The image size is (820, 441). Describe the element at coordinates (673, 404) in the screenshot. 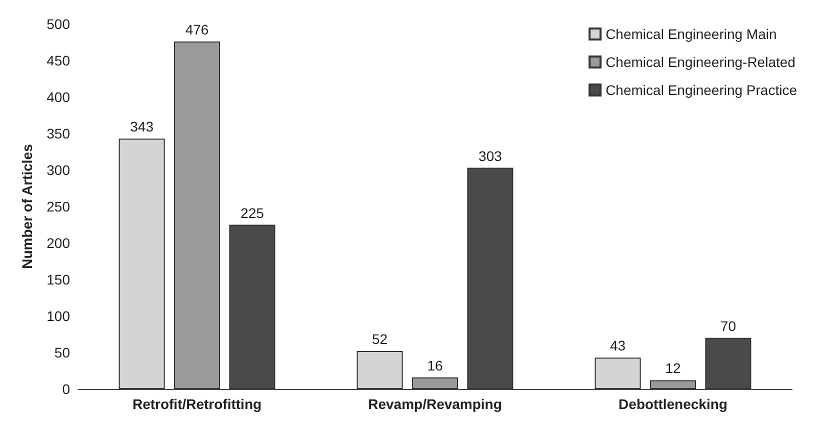

I see `x-tick-label: Debottlenecking` at that location.